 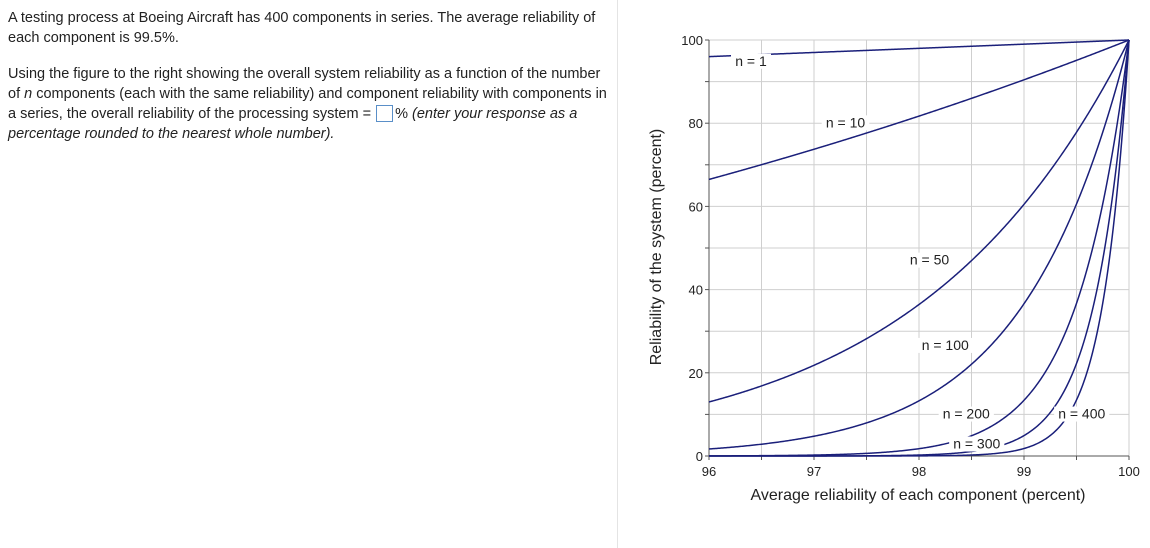 I want to click on percent-sign: %, so click(x=402, y=114).